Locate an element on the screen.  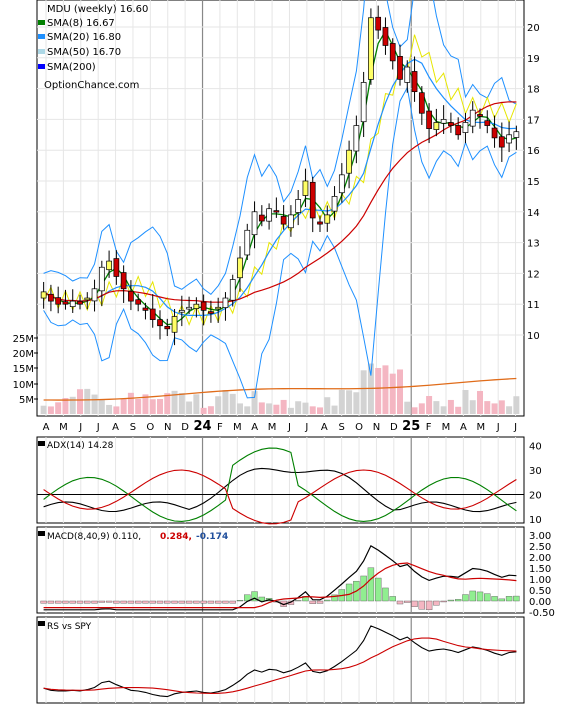
price-tick-label: 13 is located at coordinates (533, 244).